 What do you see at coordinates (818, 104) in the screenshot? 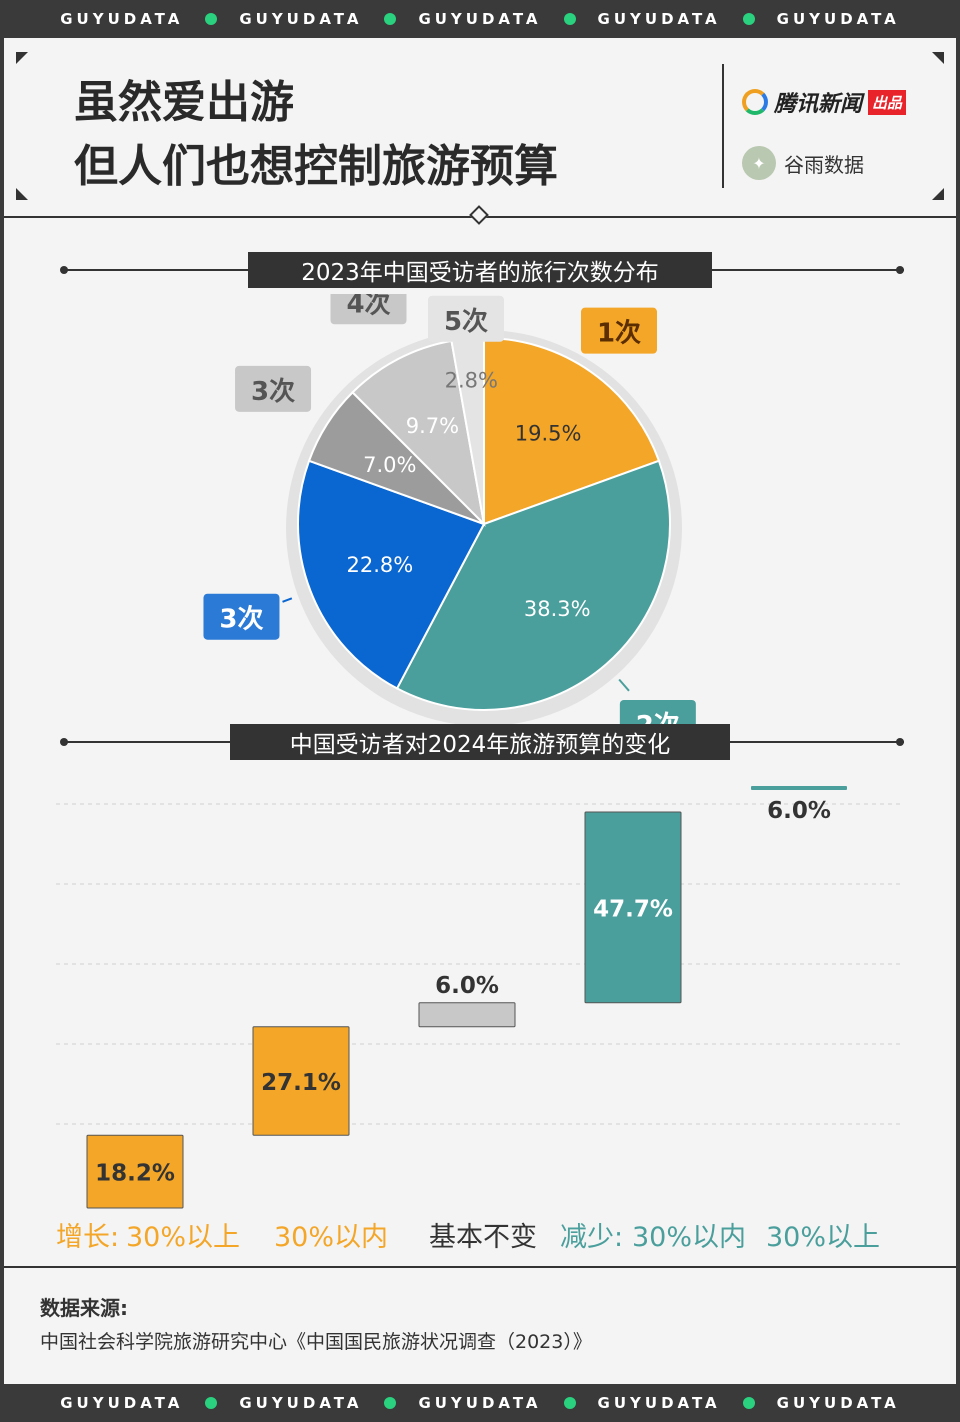
I see `brand1-name: 腾讯新闻` at bounding box center [818, 104].